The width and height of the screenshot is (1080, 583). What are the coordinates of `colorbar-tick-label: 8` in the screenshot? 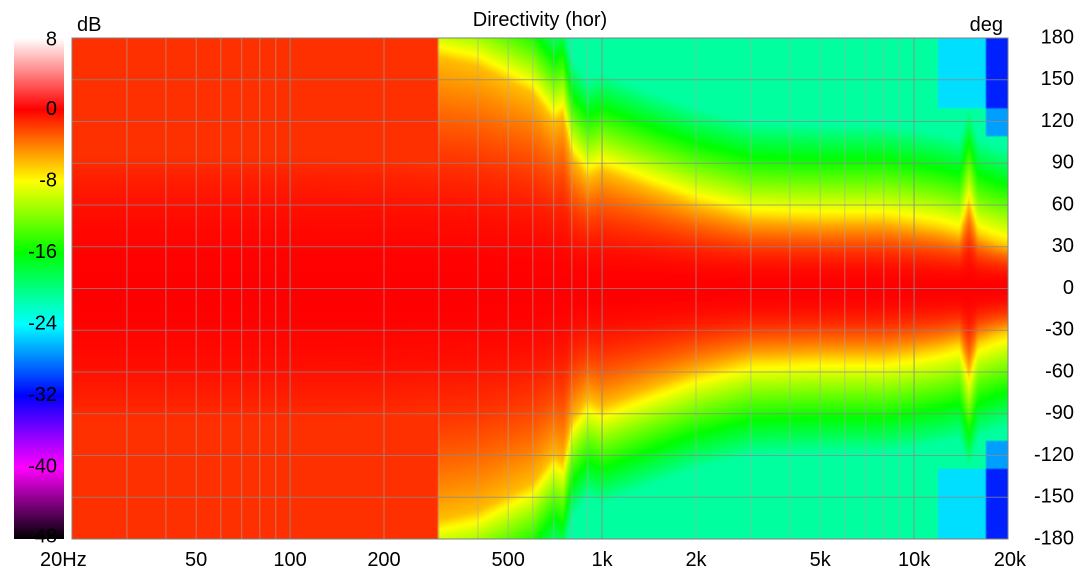 It's located at (51, 39).